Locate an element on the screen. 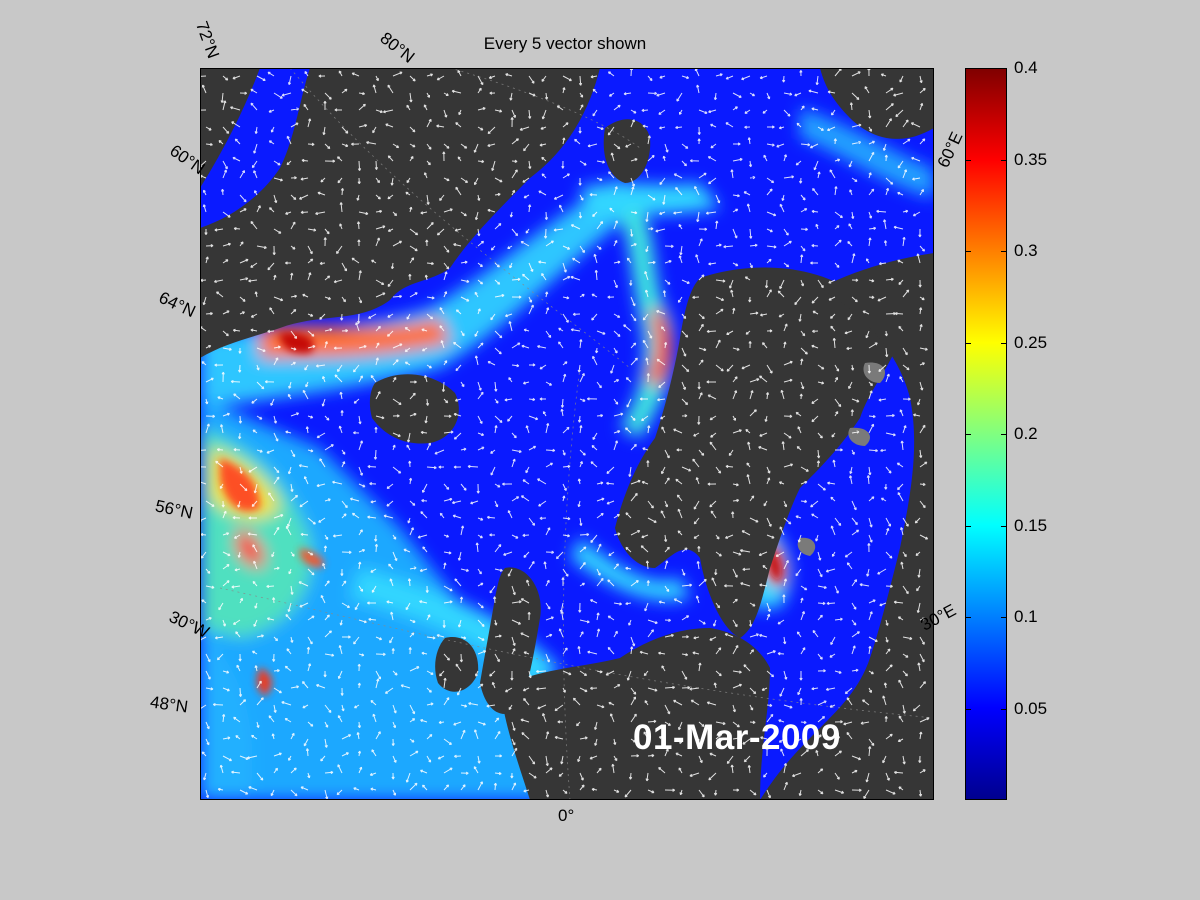 Image resolution: width=1200 pixels, height=900 pixels. colorbar-tick-label: 0.15 is located at coordinates (1031, 525).